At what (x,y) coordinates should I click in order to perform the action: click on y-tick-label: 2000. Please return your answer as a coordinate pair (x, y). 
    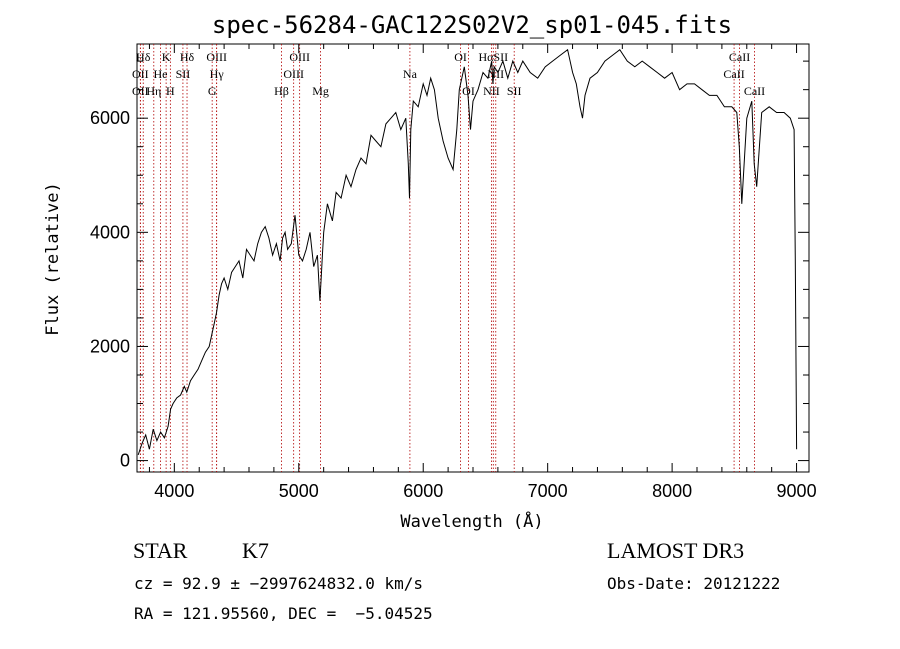
    Looking at the image, I should click on (110, 346).